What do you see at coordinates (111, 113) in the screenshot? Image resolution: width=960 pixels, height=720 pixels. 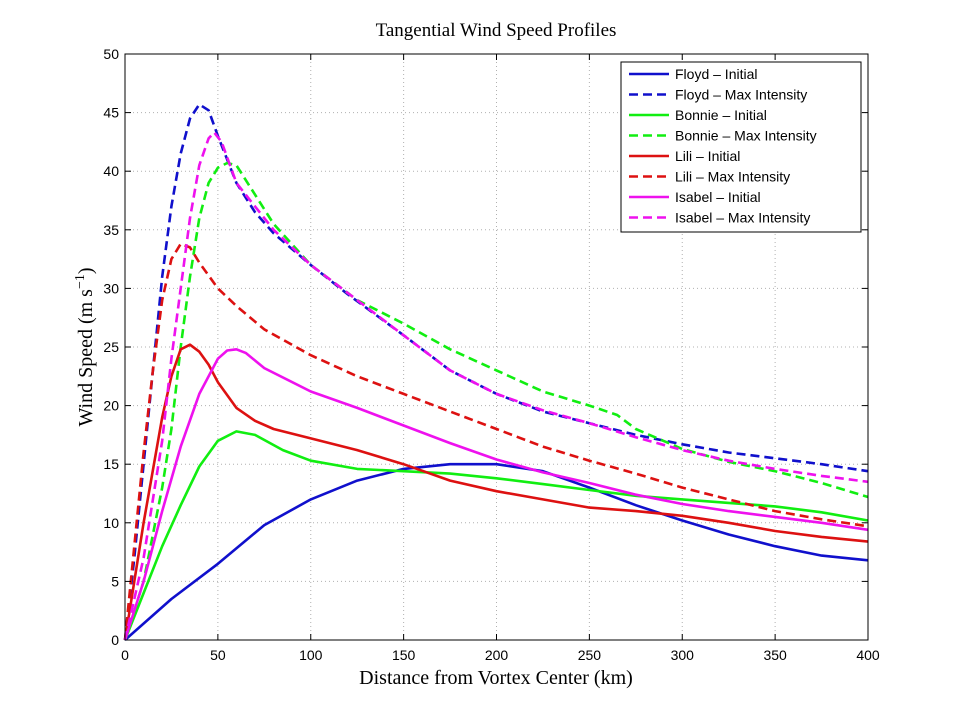 I see `y-tick-label: 45` at bounding box center [111, 113].